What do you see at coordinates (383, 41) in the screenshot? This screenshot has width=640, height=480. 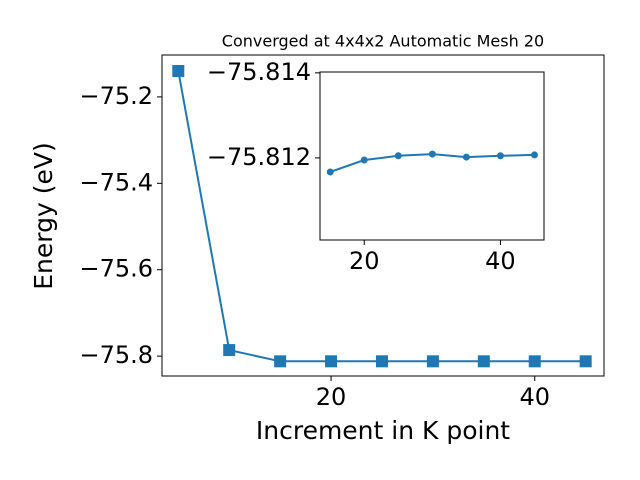 I see `chart-title: Converged at 4x4x2 Automatic Mesh 20` at bounding box center [383, 41].